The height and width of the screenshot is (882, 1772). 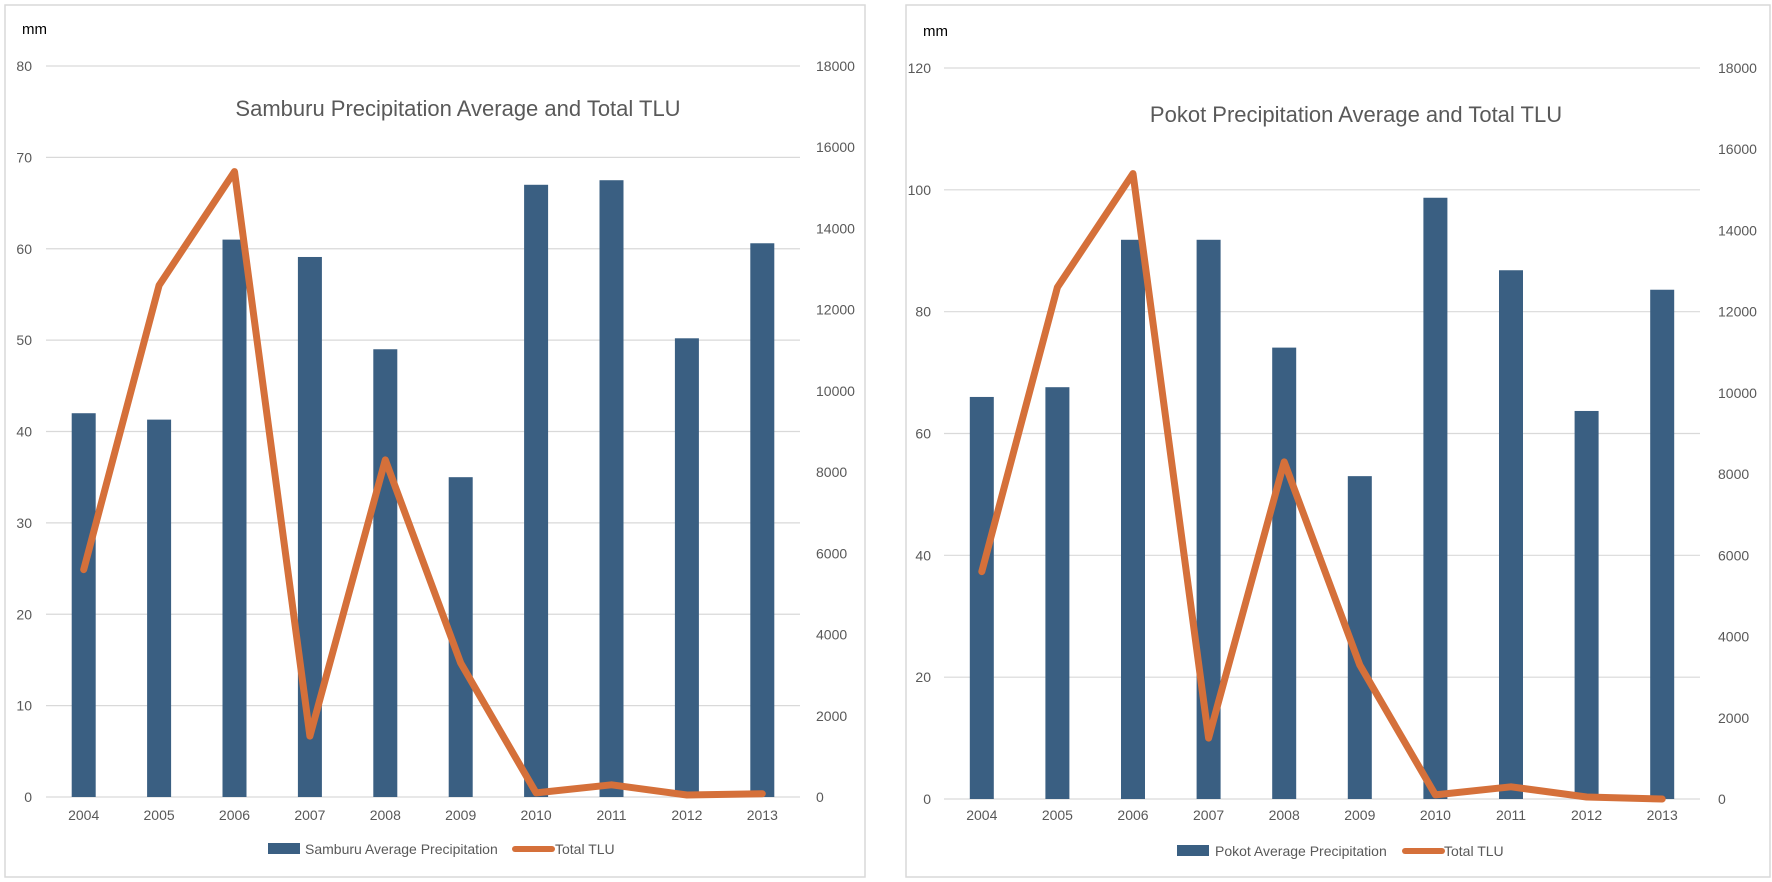 What do you see at coordinates (24, 157) in the screenshot?
I see `samburu-y-tick-label: 70` at bounding box center [24, 157].